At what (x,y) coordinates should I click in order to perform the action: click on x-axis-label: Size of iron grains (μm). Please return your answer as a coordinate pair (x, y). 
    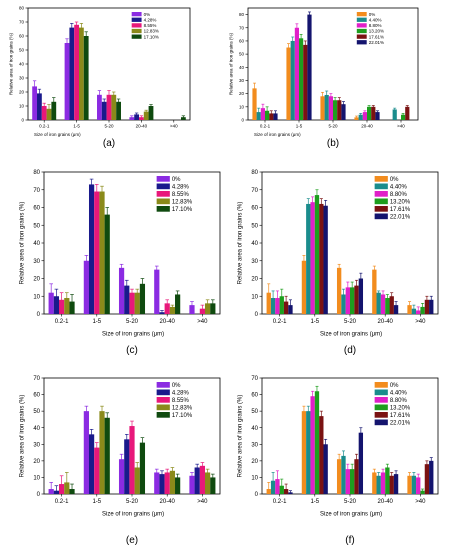
    Looking at the image, I should click on (351, 515).